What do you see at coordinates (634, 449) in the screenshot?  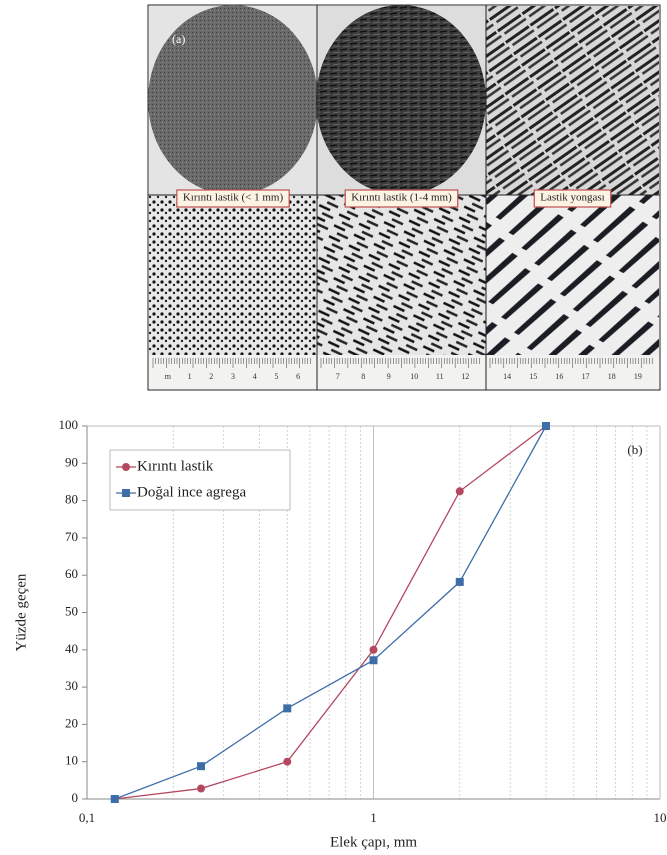 I see `annotation: (b)` at bounding box center [634, 449].